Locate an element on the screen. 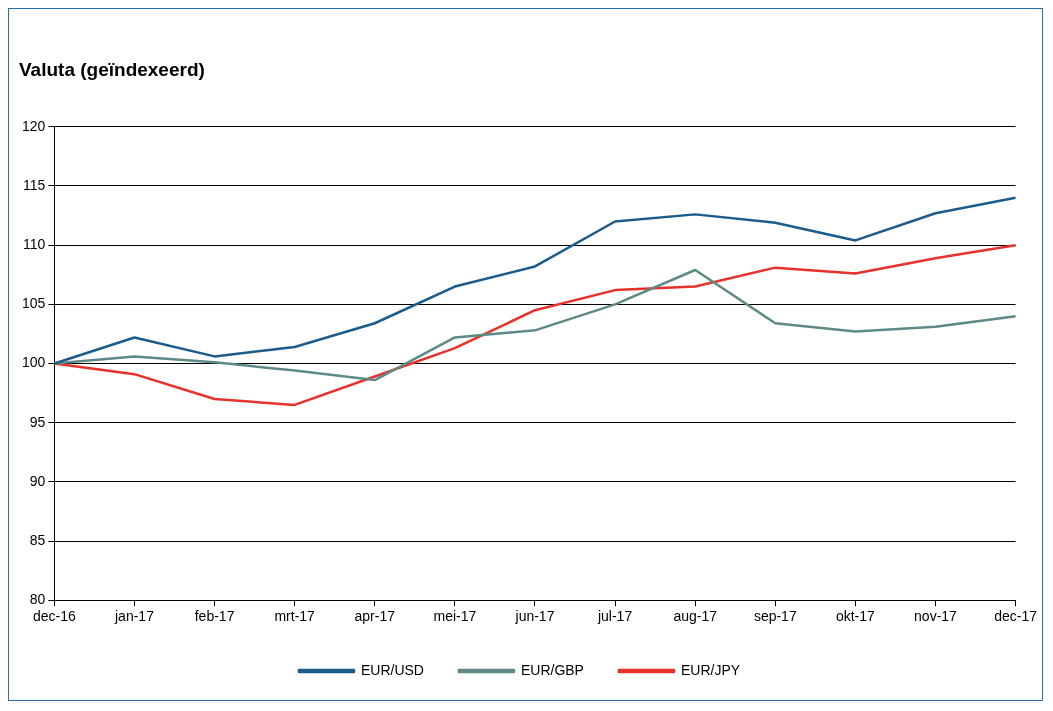  x-tick-label: dec-17 is located at coordinates (1016, 616).